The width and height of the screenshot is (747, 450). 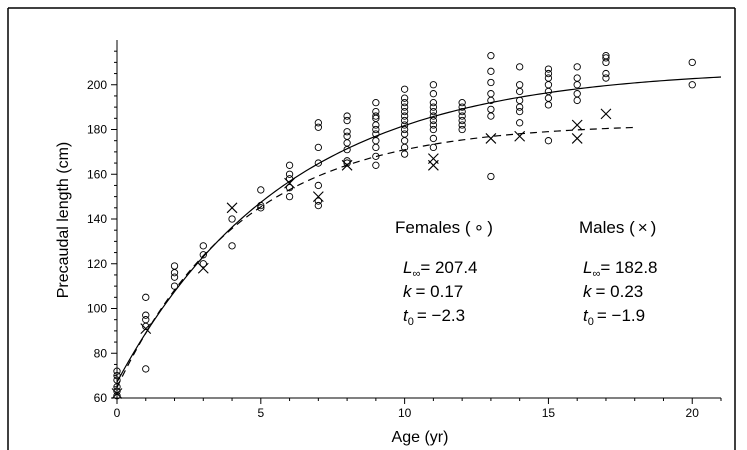 What do you see at coordinates (549, 413) in the screenshot?
I see `x-tick-label: 15` at bounding box center [549, 413].